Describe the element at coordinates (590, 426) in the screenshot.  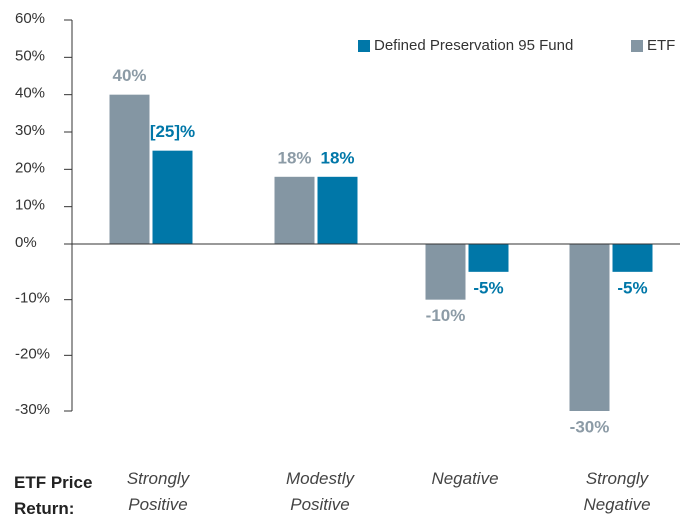
I see `value-label: -30%` at that location.